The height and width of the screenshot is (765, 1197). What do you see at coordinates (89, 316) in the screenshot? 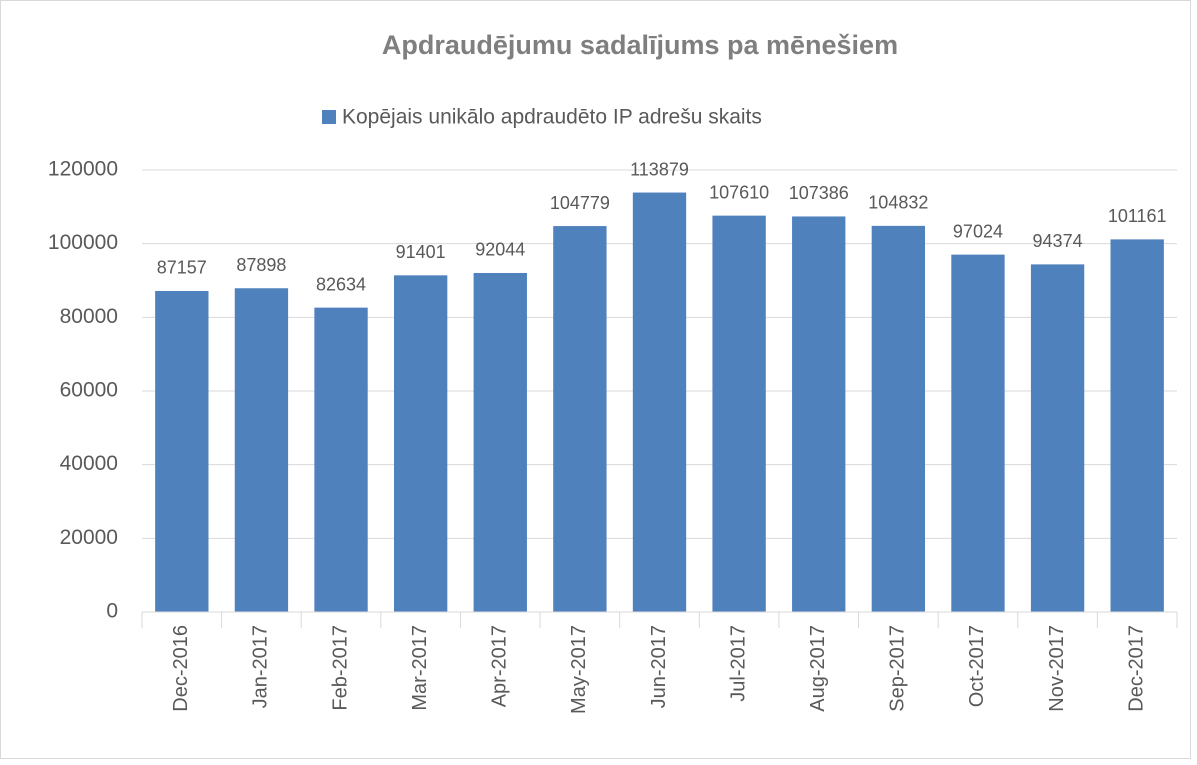
I see `y-tick-label: 80000` at bounding box center [89, 316].